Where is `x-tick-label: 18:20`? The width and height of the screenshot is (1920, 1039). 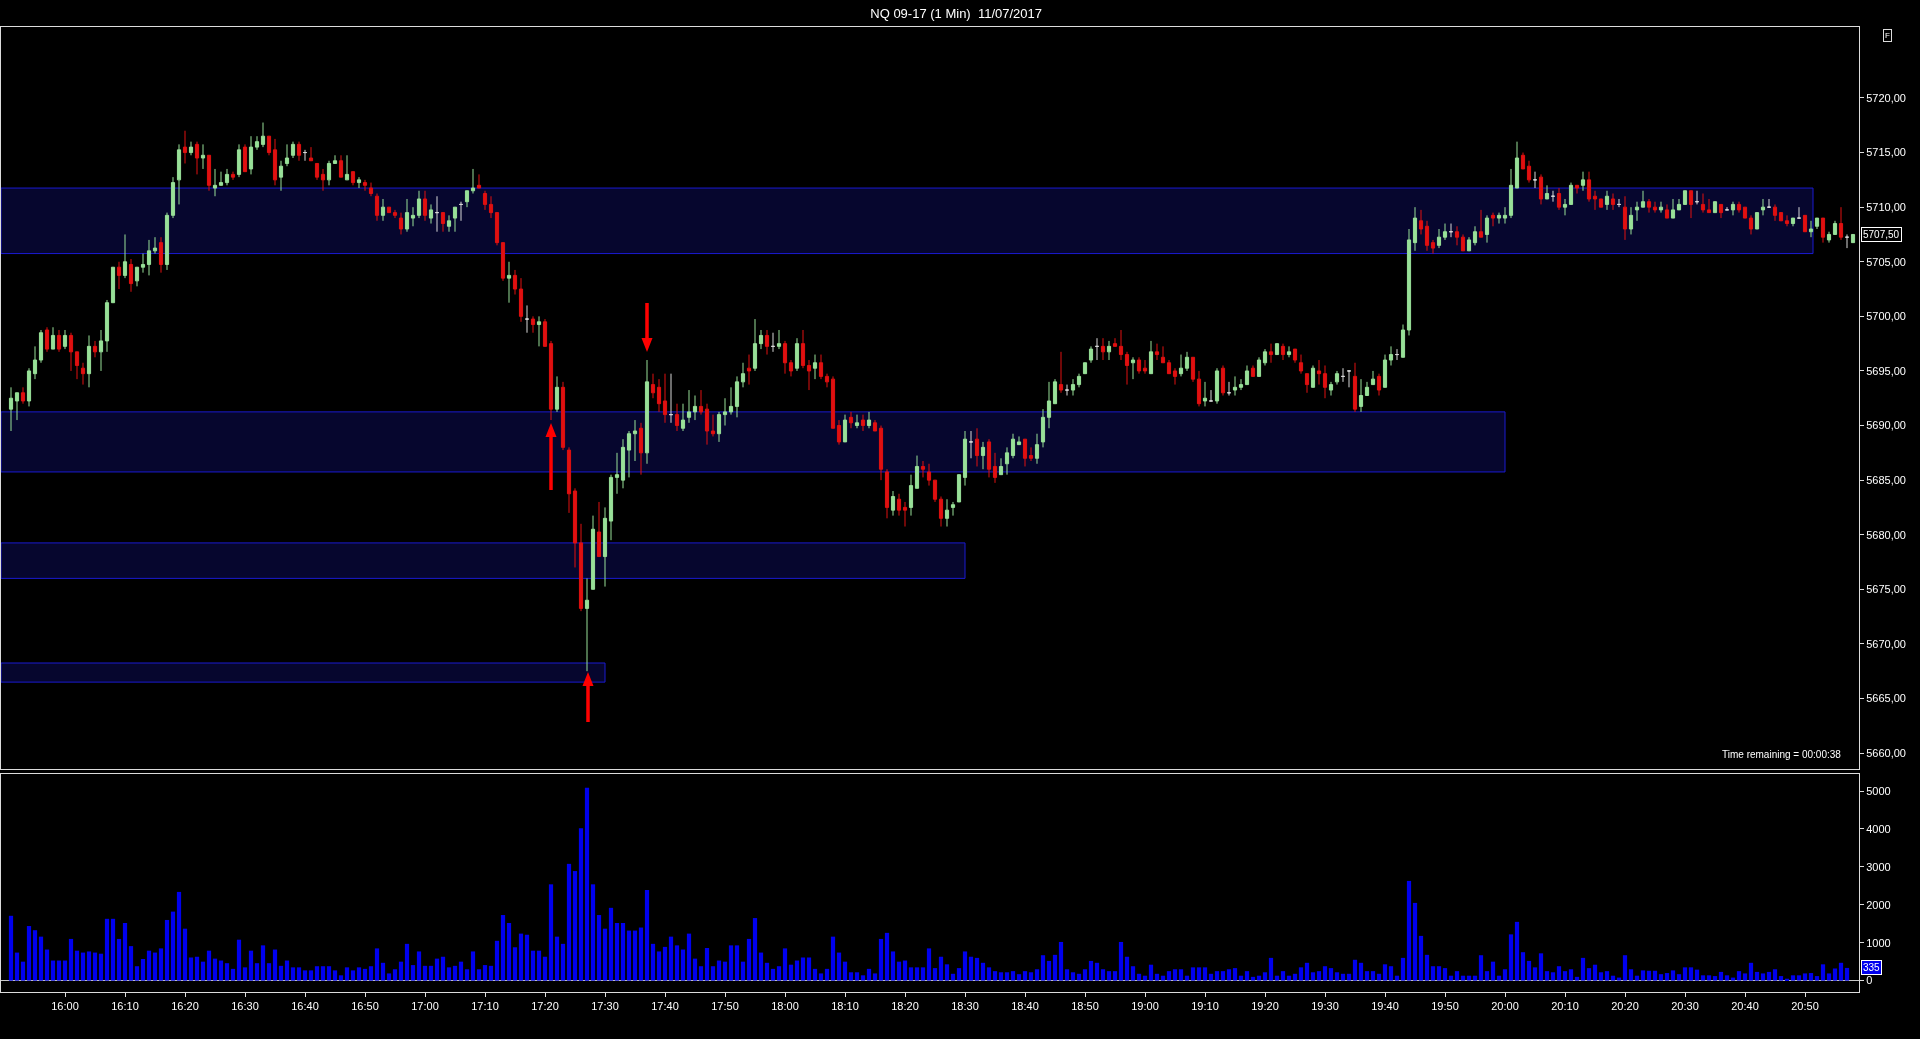 x-tick-label: 18:20 is located at coordinates (905, 1006).